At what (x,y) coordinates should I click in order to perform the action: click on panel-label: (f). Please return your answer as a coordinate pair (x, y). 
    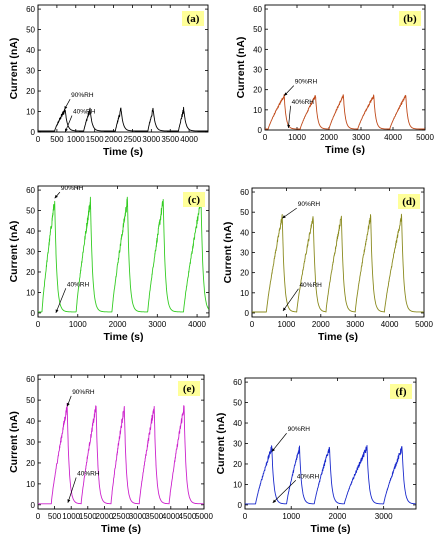
    Looking at the image, I should click on (401, 392).